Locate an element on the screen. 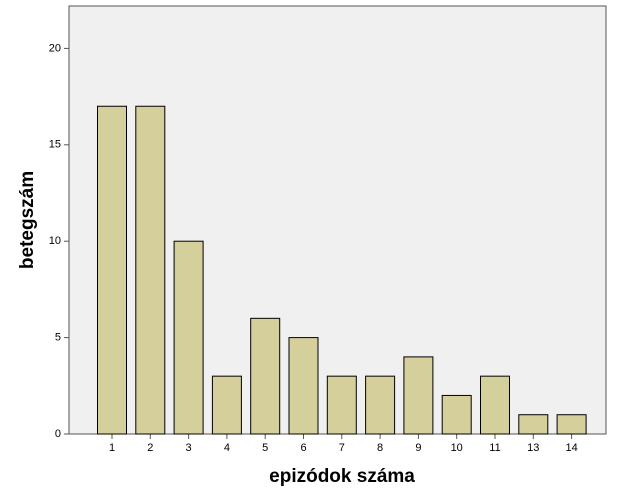 The image size is (626, 501). x-tick-label: 2 is located at coordinates (150, 448).